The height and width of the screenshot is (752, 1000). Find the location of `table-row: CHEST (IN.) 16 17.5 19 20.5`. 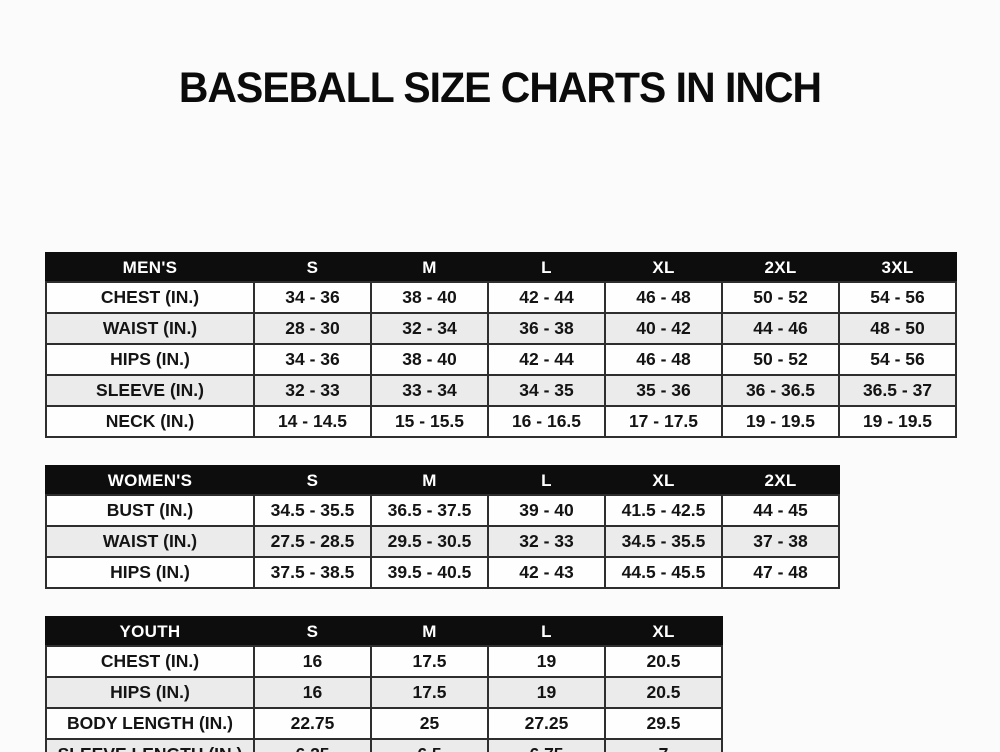

table-row: CHEST (IN.) 16 17.5 19 20.5 is located at coordinates (384, 661).